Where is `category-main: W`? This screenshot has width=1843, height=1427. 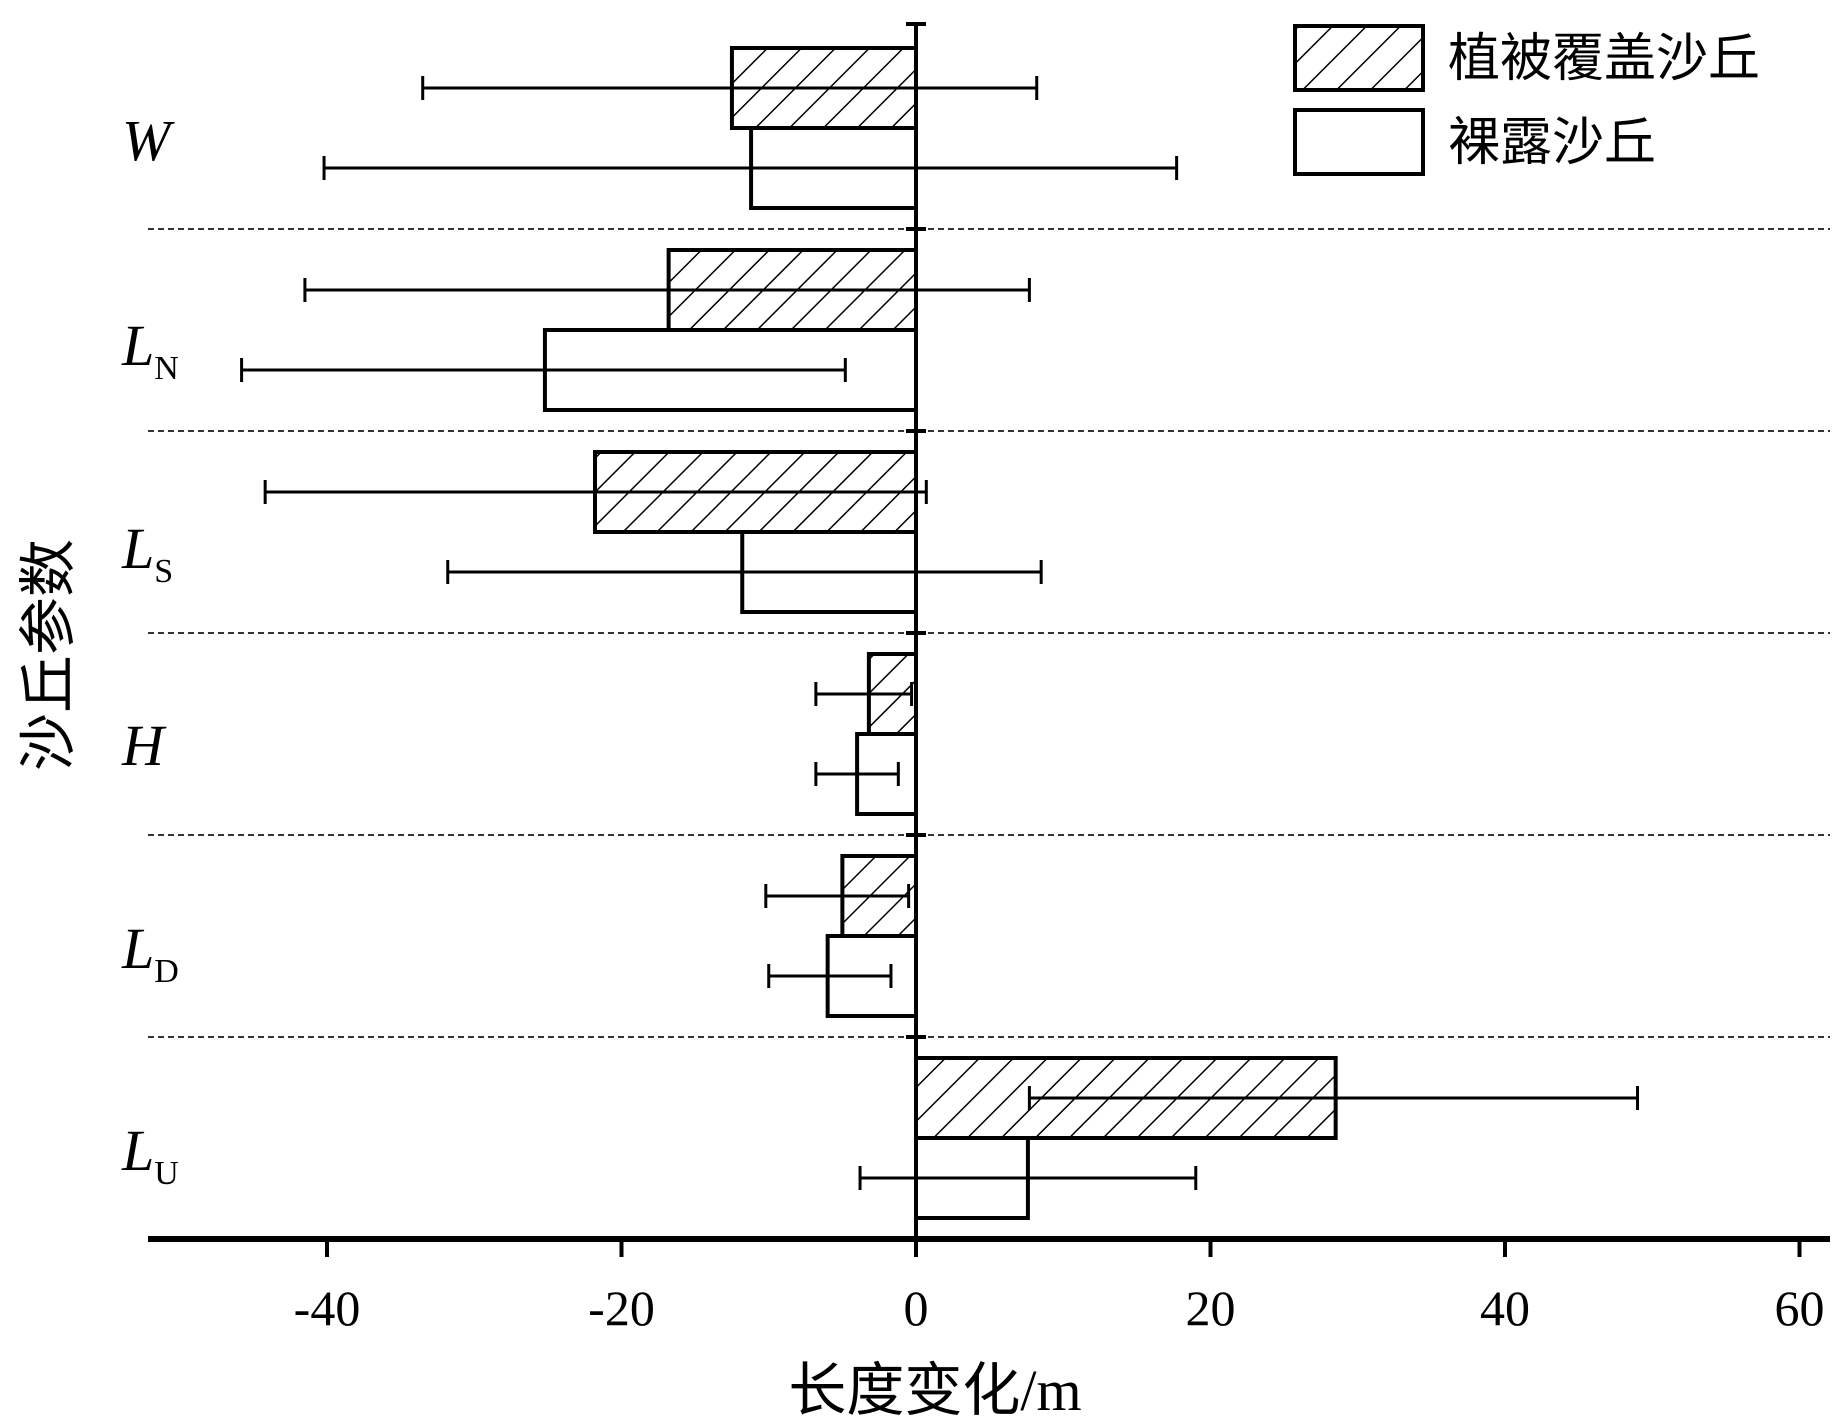 category-main: W is located at coordinates (148, 140).